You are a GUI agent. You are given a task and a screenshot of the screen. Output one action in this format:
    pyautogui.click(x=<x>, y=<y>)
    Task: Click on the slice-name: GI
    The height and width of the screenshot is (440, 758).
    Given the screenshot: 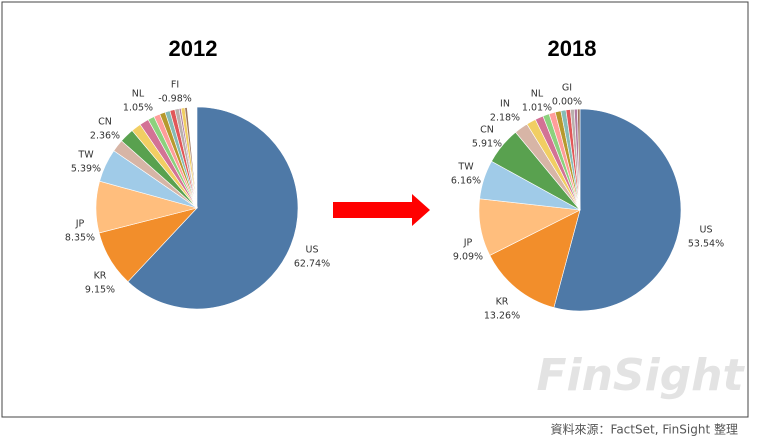 What is the action you would take?
    pyautogui.click(x=567, y=88)
    